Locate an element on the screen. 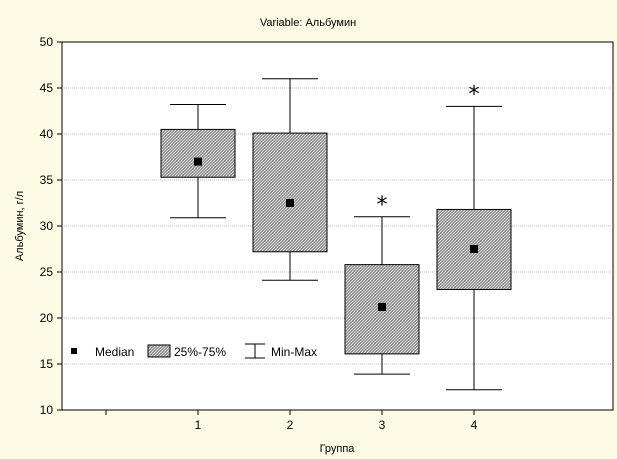 The height and width of the screenshot is (459, 617). y-tick-label: 15 is located at coordinates (47, 364).